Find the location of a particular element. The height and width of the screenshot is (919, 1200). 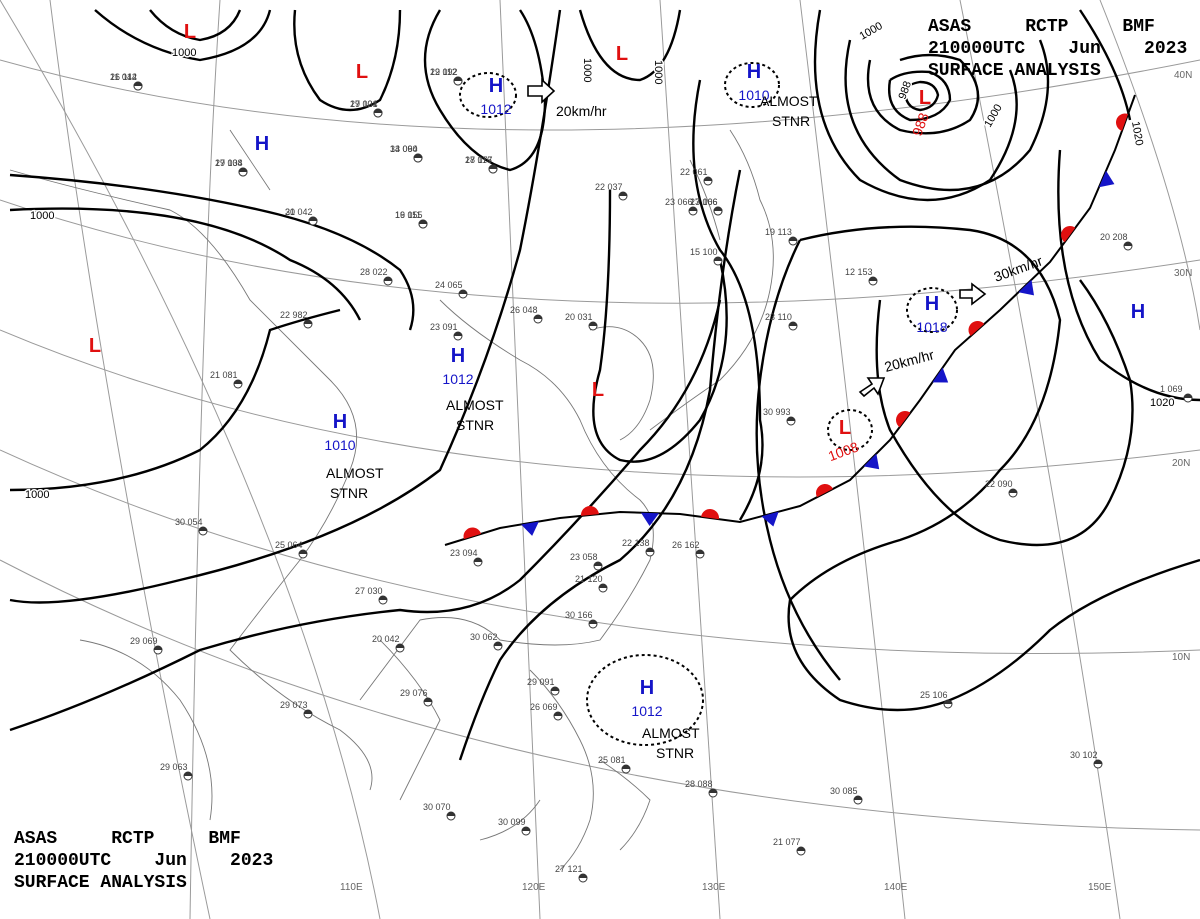

station-plot: 27 108 is located at coordinates (231, 167).